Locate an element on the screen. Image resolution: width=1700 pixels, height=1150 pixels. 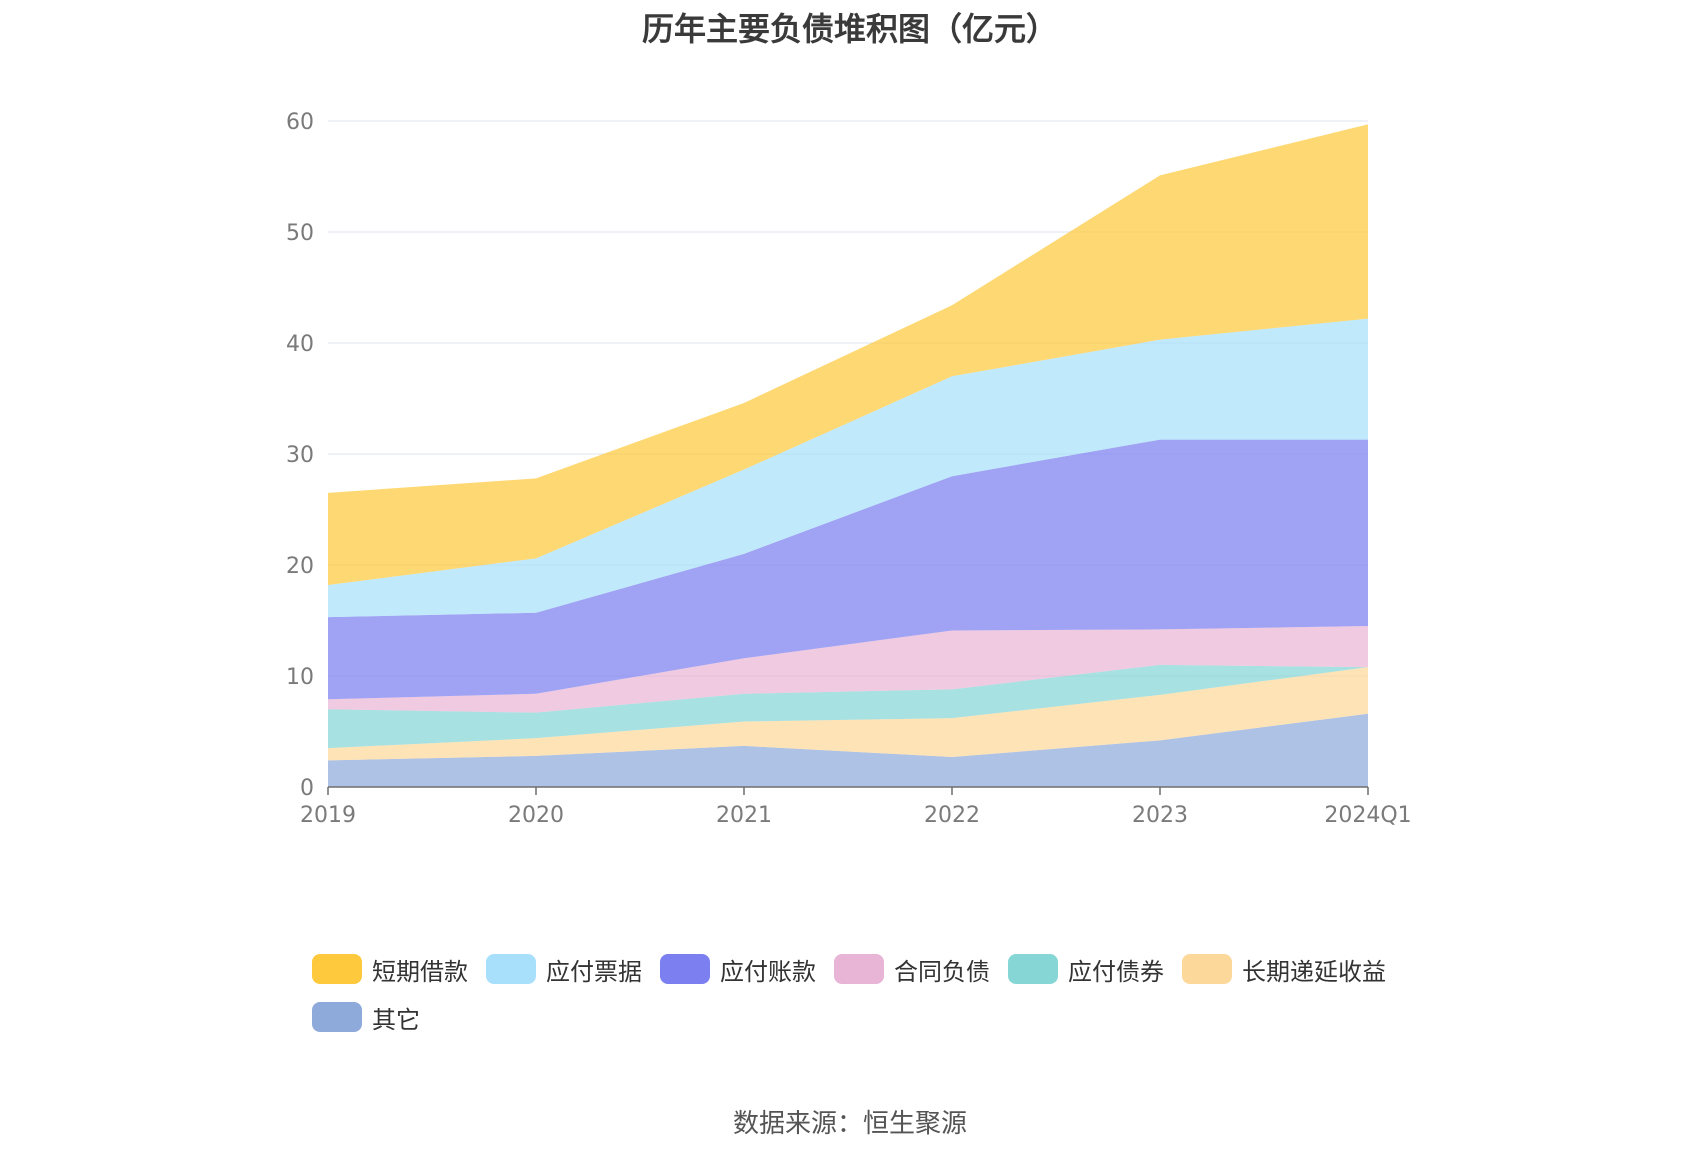
legend-item: 长期递延收益 is located at coordinates (1284, 969).